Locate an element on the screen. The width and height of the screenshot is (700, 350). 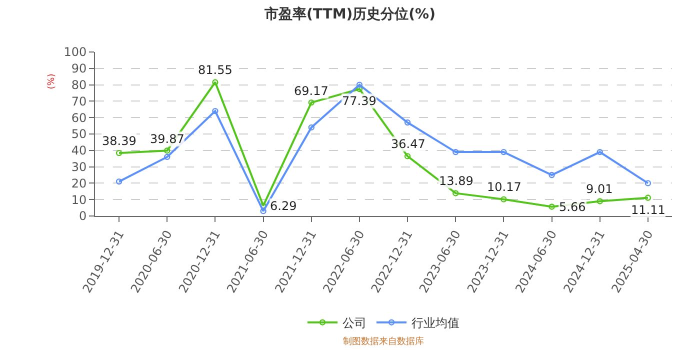
y-tick-label: 10 is located at coordinates (79, 199).